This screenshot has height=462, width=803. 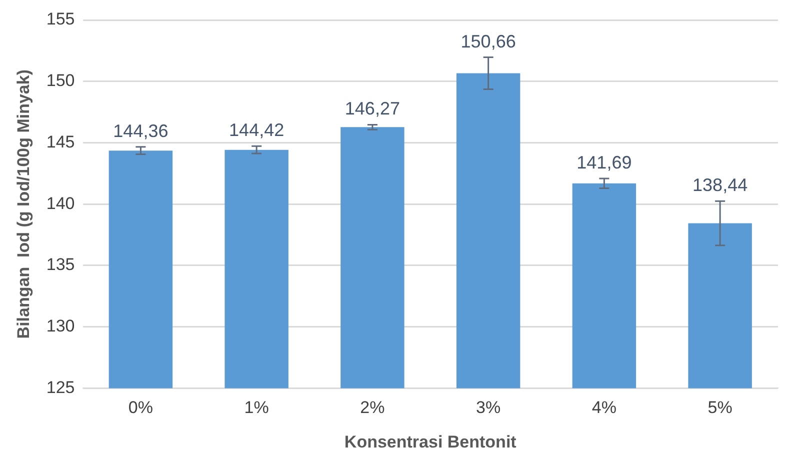 What do you see at coordinates (60, 326) in the screenshot?
I see `y-tick-label: 130` at bounding box center [60, 326].